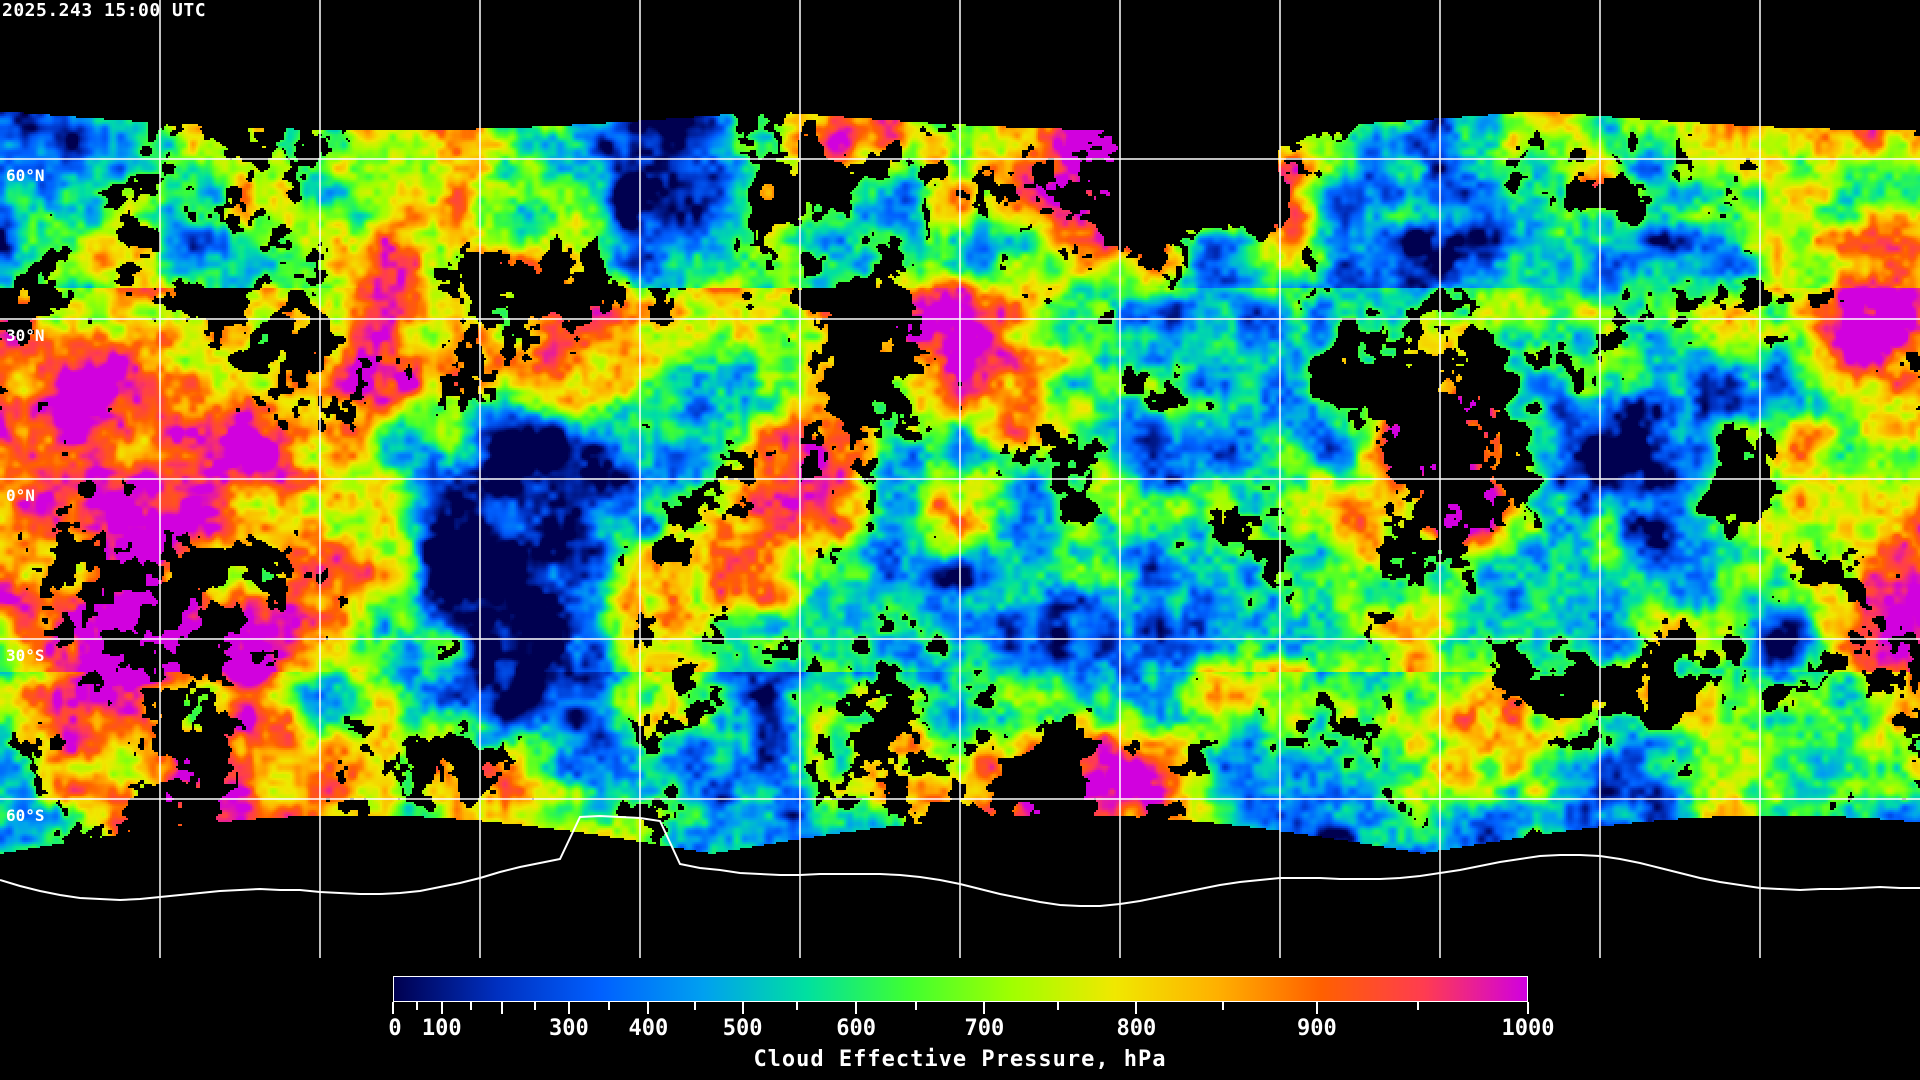  What do you see at coordinates (742, 1028) in the screenshot?
I see `colorbar-tick-label: 500` at bounding box center [742, 1028].